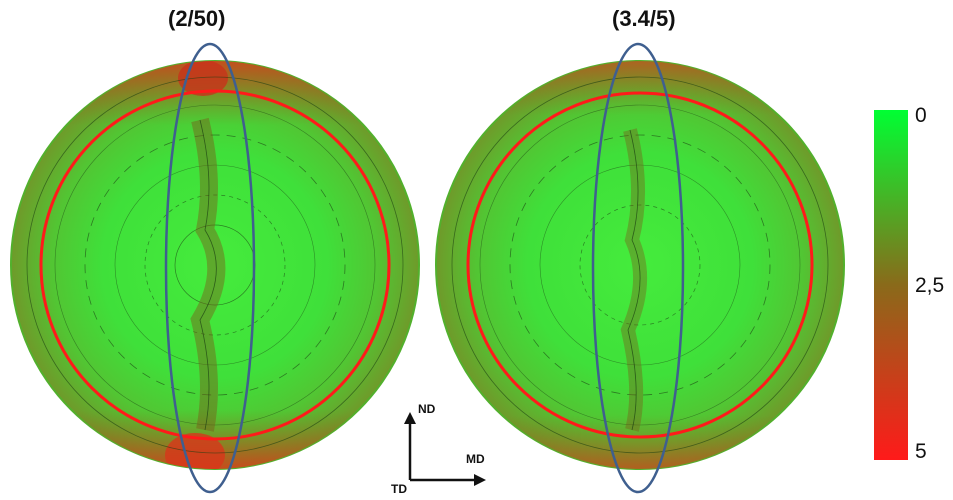 This screenshot has height=500, width=953. Describe the element at coordinates (640, 88) in the screenshot. I see `hot-zone-top-right` at that location.